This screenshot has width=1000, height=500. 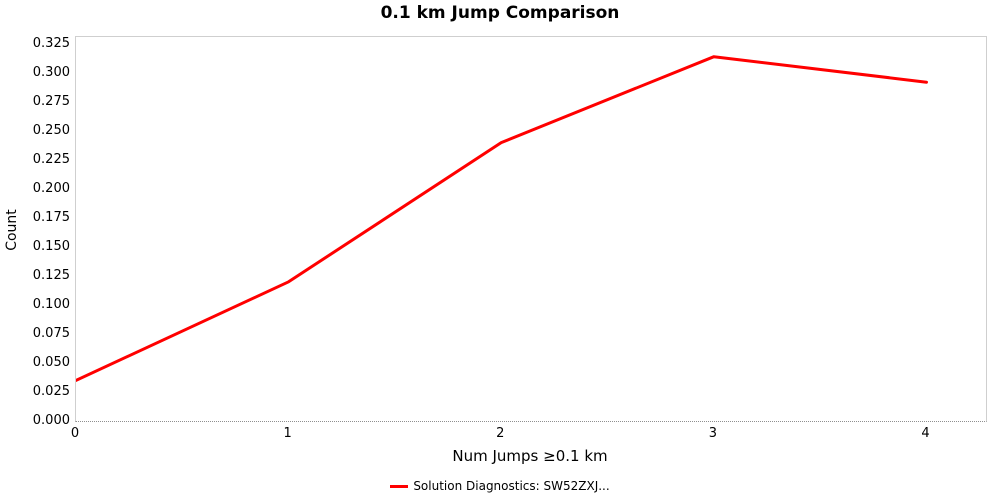 What do you see at coordinates (51, 217) in the screenshot?
I see `y-tick-label: 0.175` at bounding box center [51, 217].